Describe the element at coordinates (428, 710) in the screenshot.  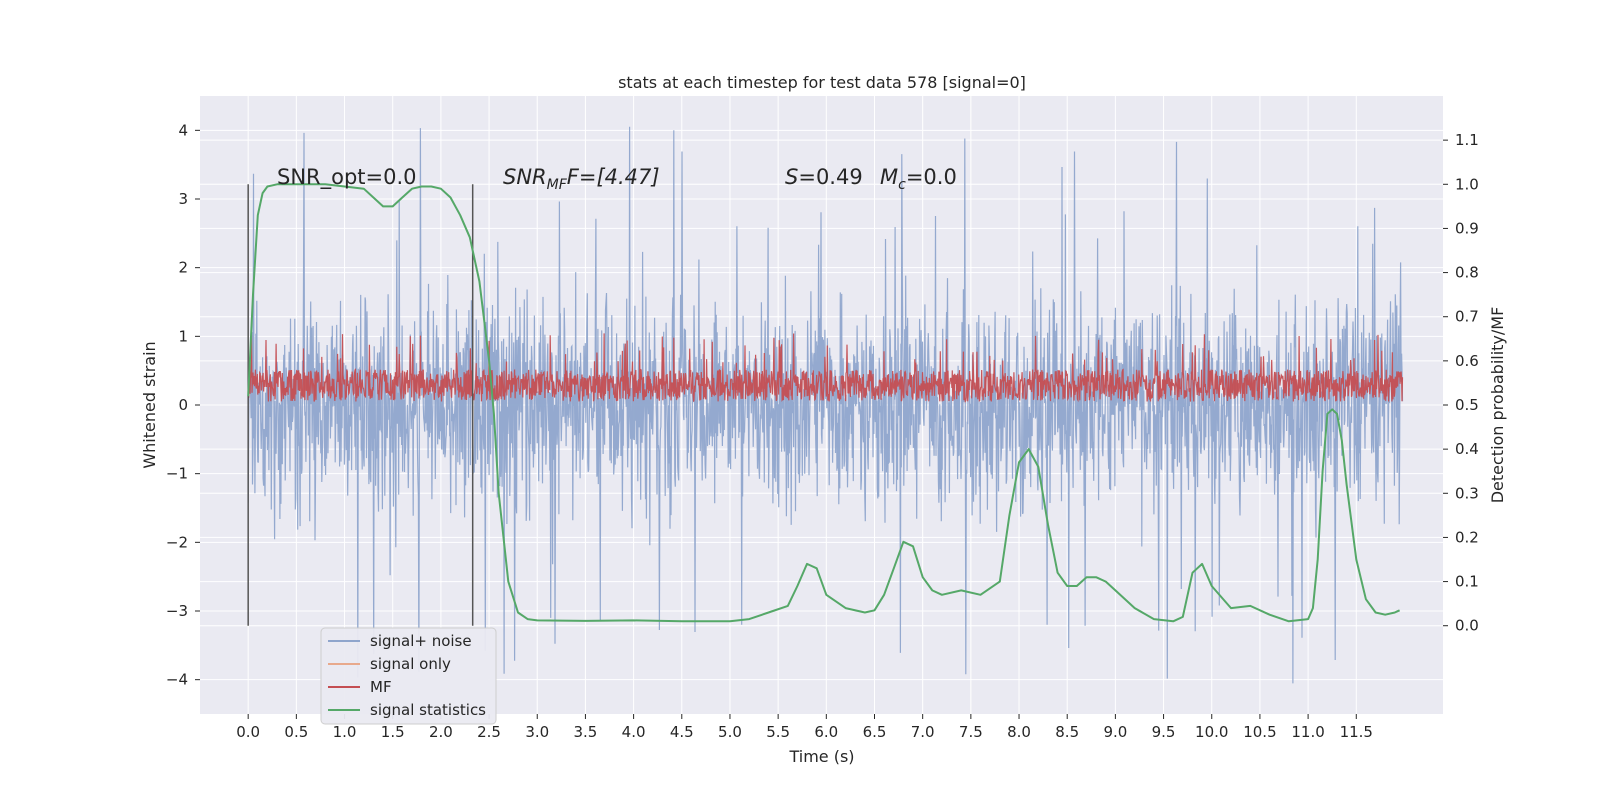
I see `legend-label-signal-statistics: signal statistics` at that location.